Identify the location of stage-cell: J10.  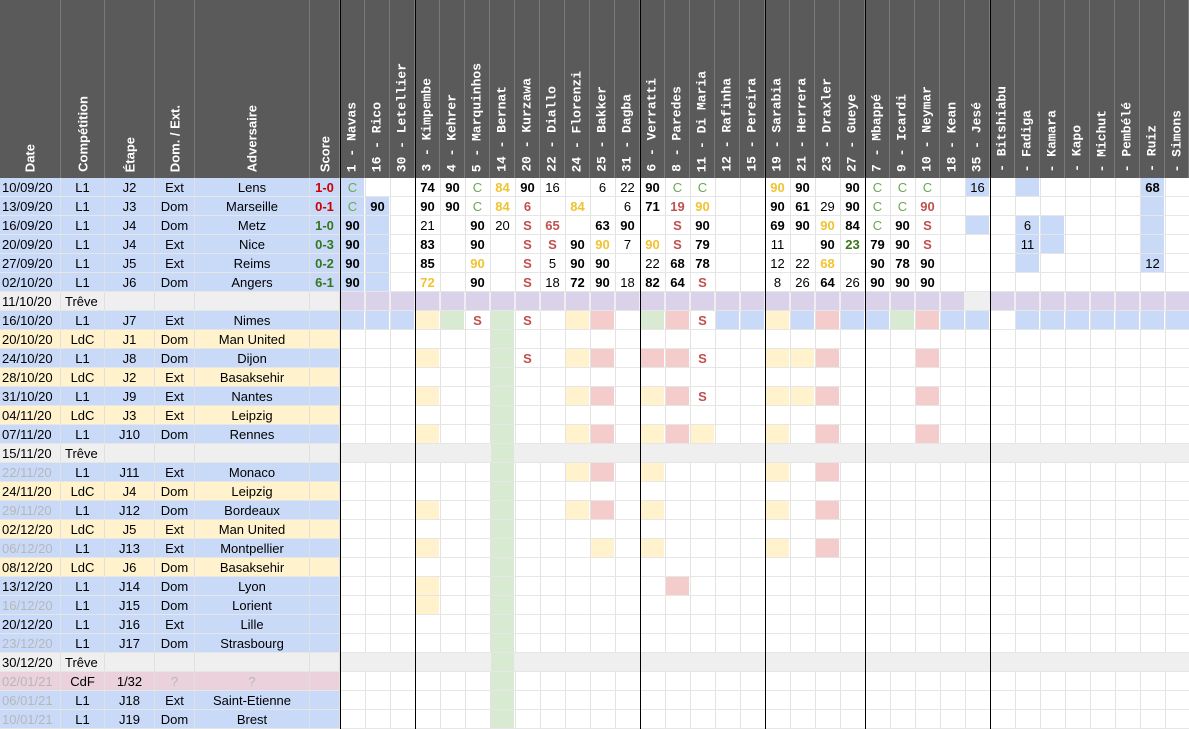
(130, 434).